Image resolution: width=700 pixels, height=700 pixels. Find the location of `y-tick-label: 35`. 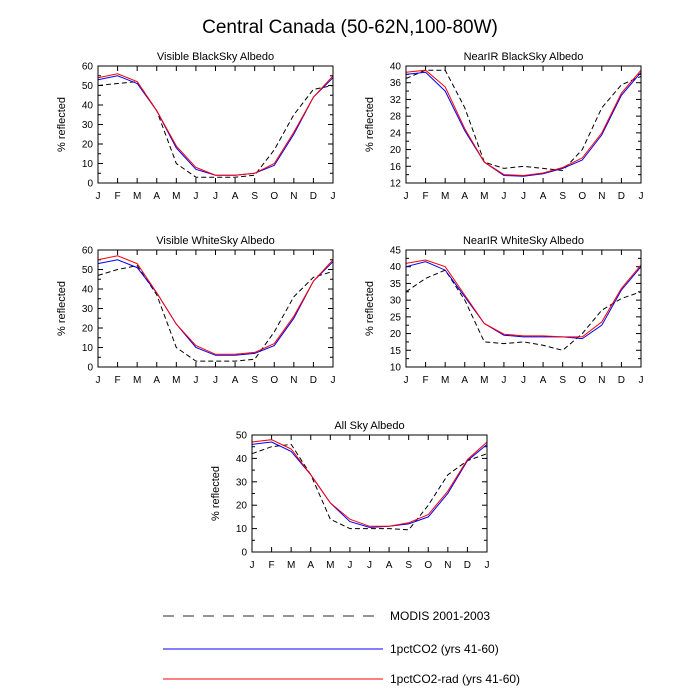

y-tick-label: 35 is located at coordinates (396, 284).